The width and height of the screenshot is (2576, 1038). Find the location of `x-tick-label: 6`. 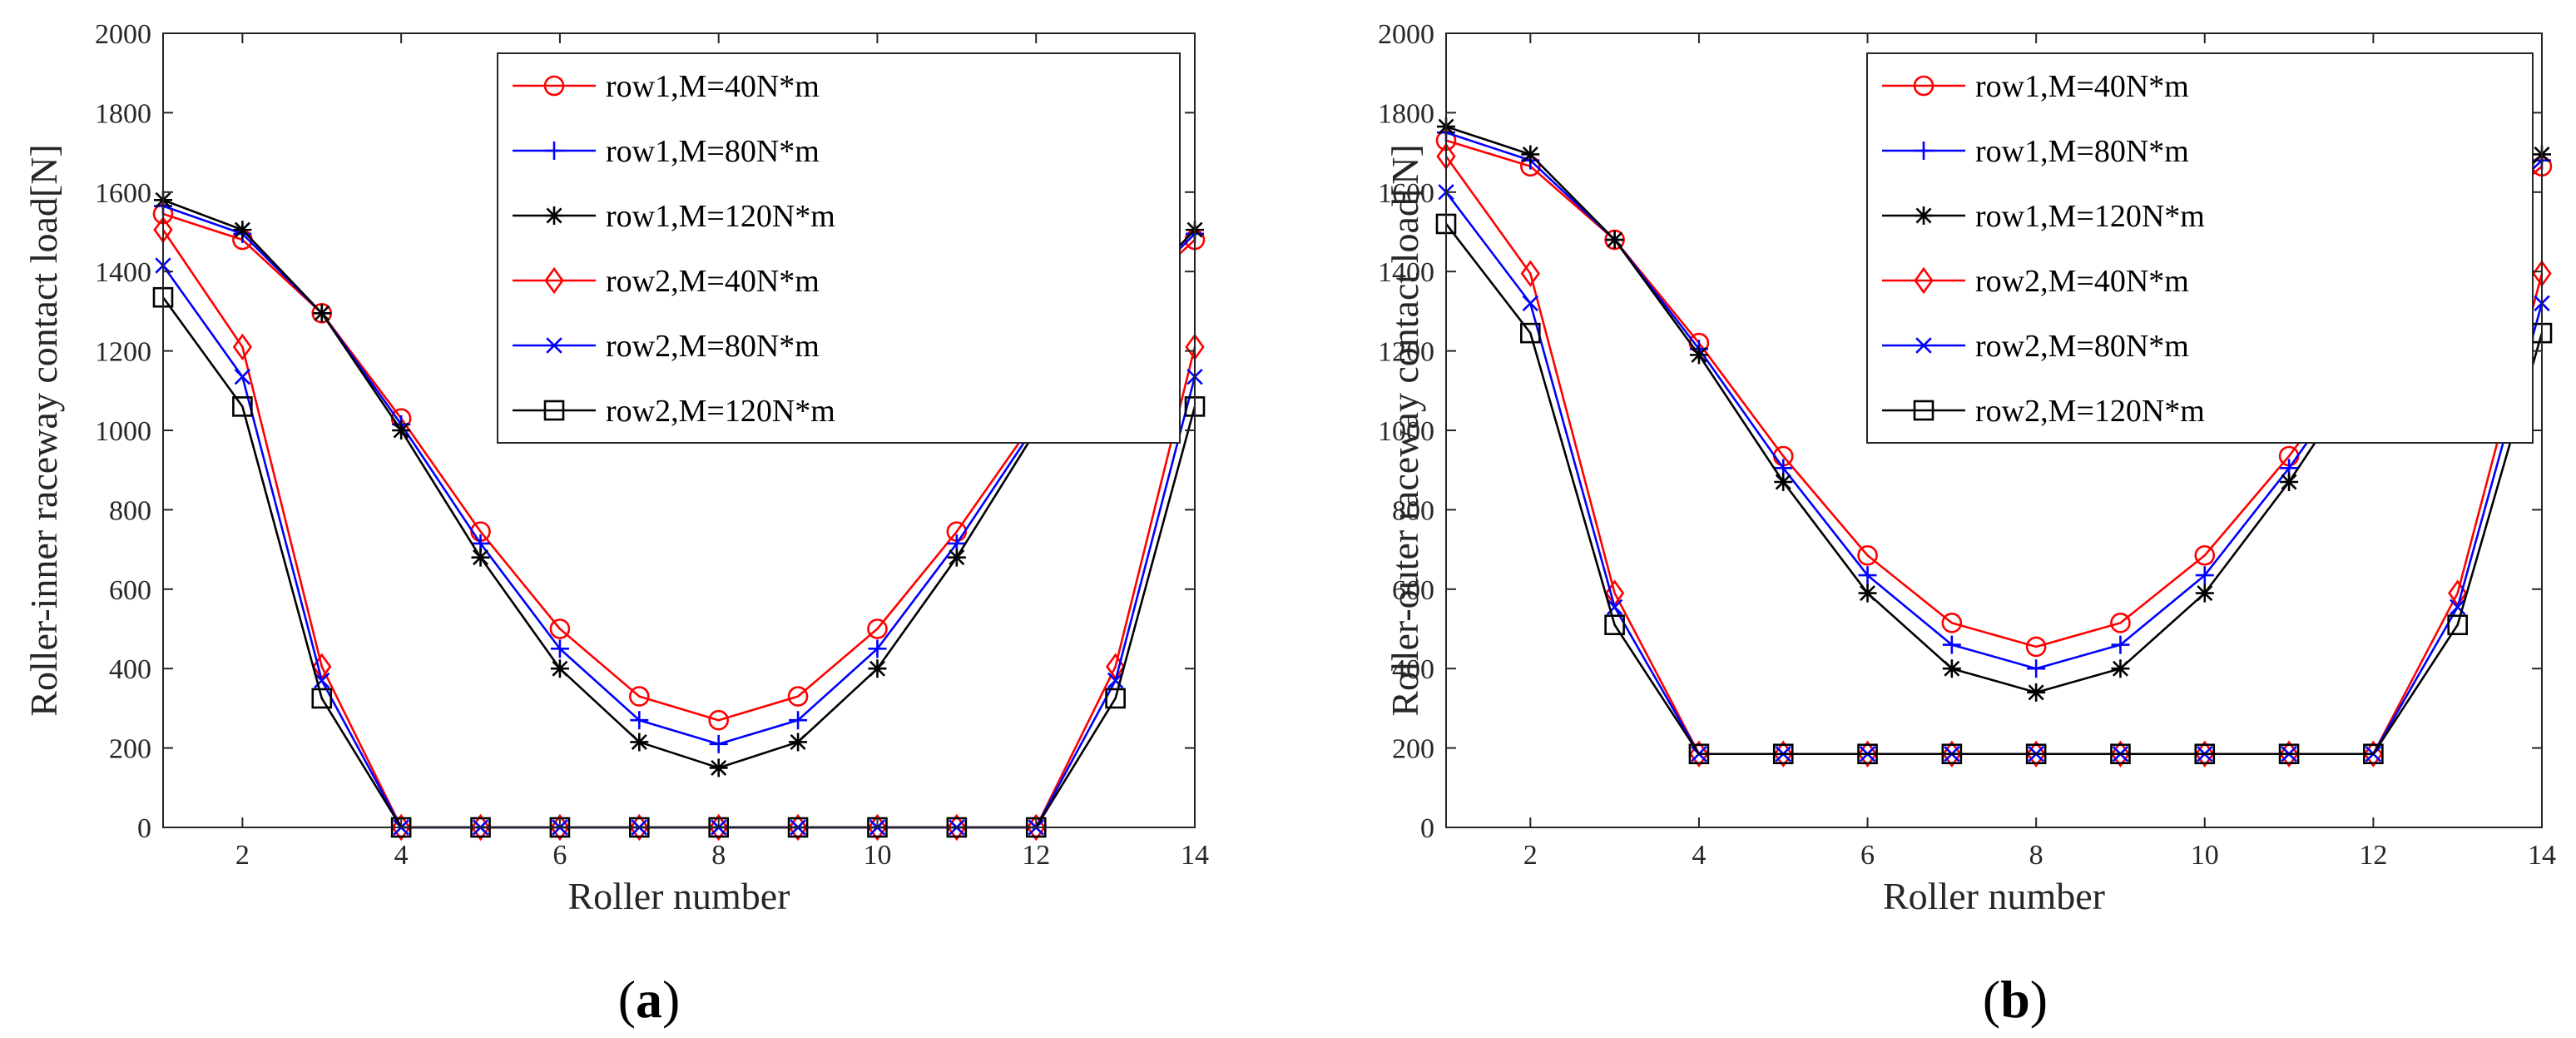

x-tick-label: 6 is located at coordinates (1867, 855).